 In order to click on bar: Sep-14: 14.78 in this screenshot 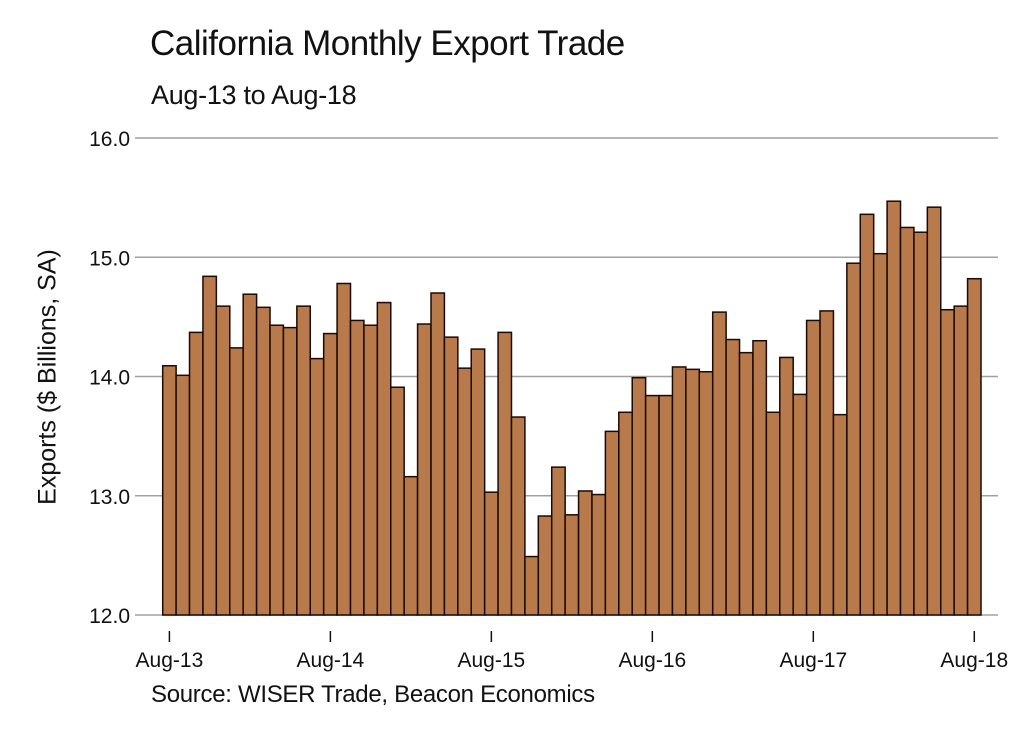, I will do `click(344, 449)`.